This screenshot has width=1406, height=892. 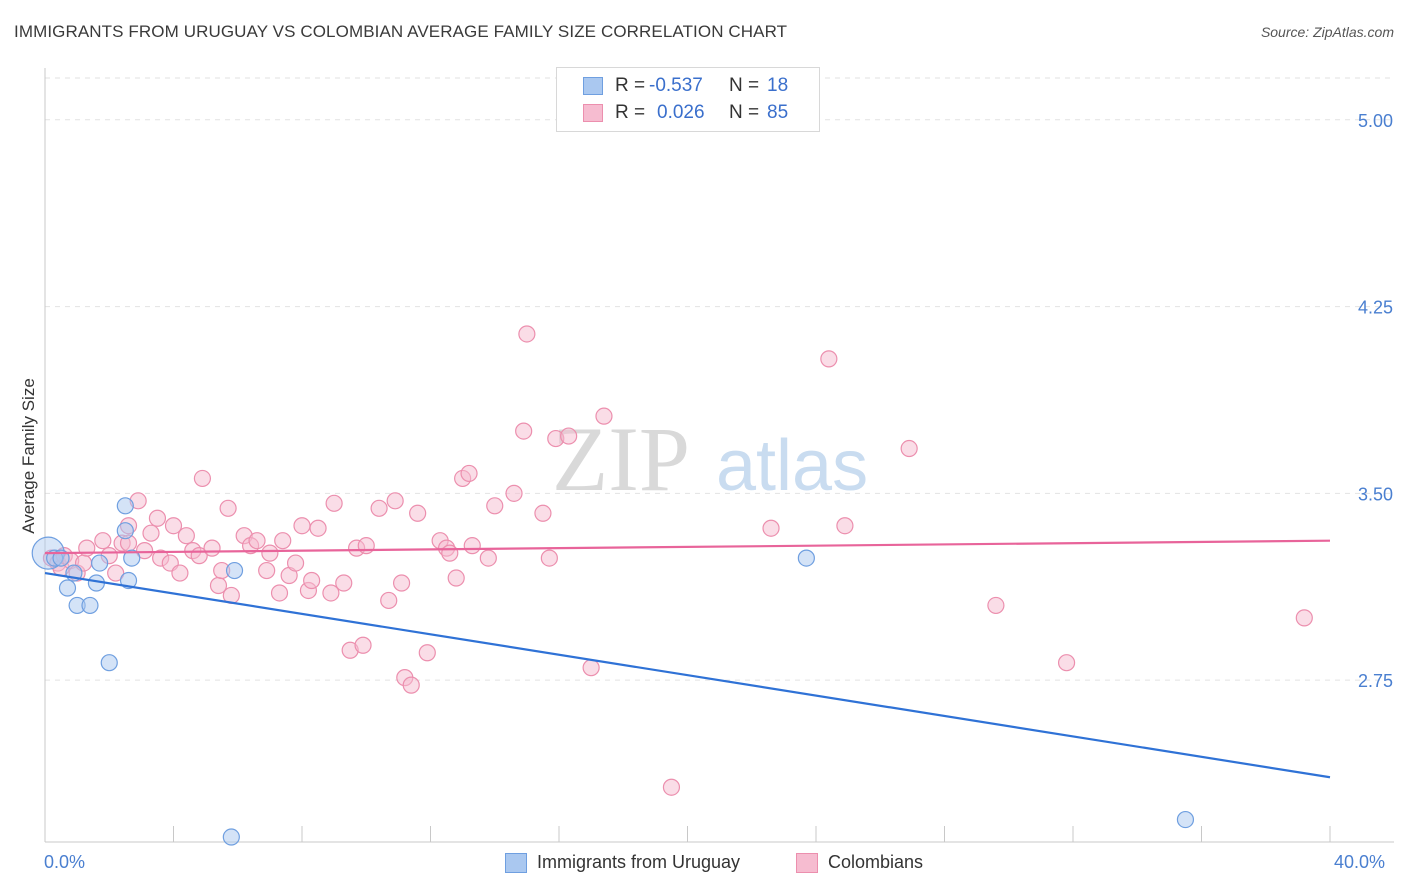 I want to click on legend-n-label: N =, so click(x=744, y=85).